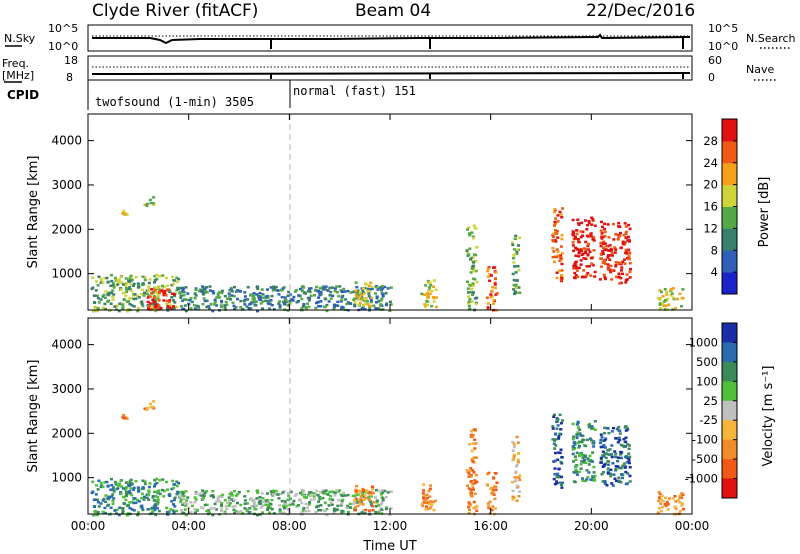 The width and height of the screenshot is (800, 554). What do you see at coordinates (771, 38) in the screenshot?
I see `nsearch-label: N.Search` at bounding box center [771, 38].